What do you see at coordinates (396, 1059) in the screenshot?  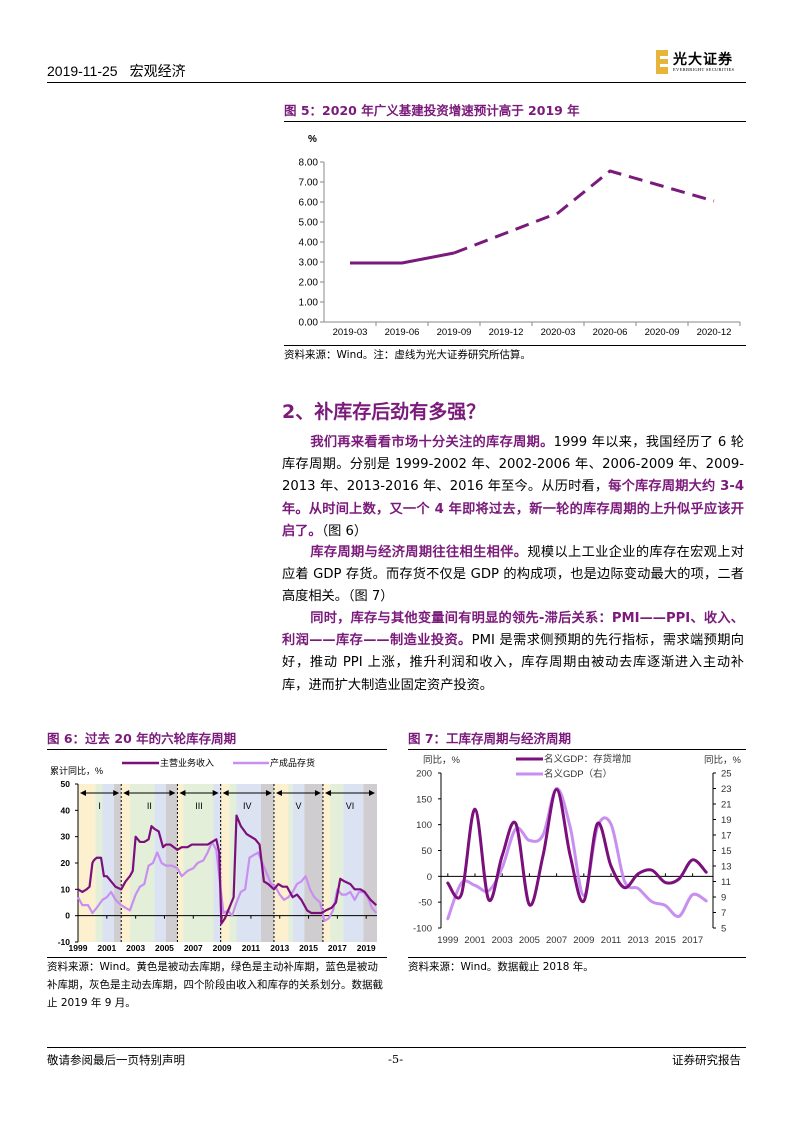 I see `page-number: -5-` at bounding box center [396, 1059].